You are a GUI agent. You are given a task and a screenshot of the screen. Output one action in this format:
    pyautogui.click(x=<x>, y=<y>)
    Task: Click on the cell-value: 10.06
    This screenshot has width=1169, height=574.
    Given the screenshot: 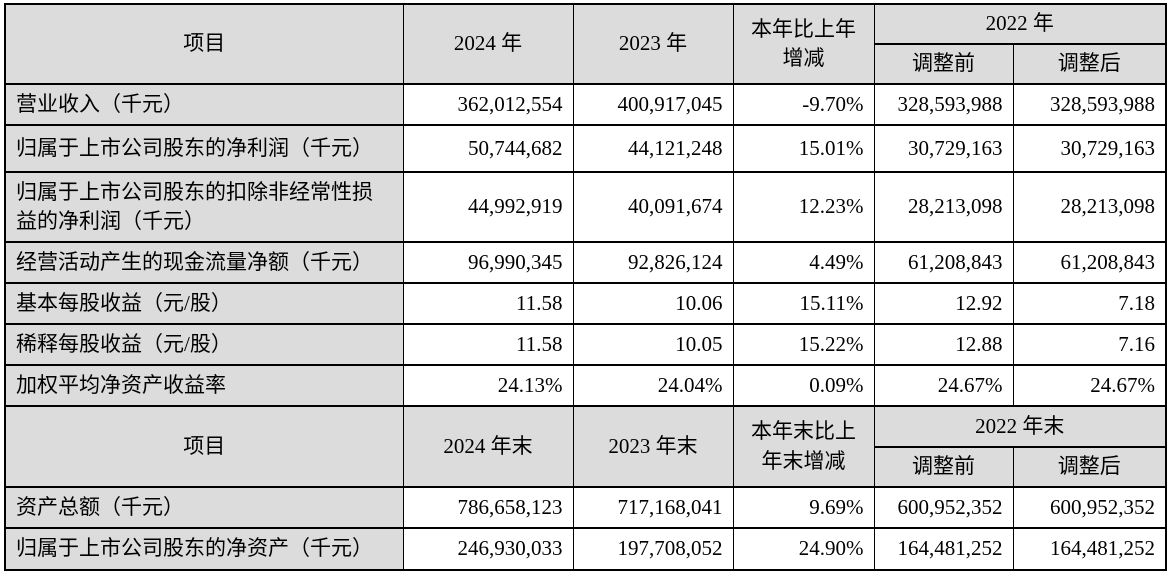 What is the action you would take?
    pyautogui.click(x=653, y=303)
    